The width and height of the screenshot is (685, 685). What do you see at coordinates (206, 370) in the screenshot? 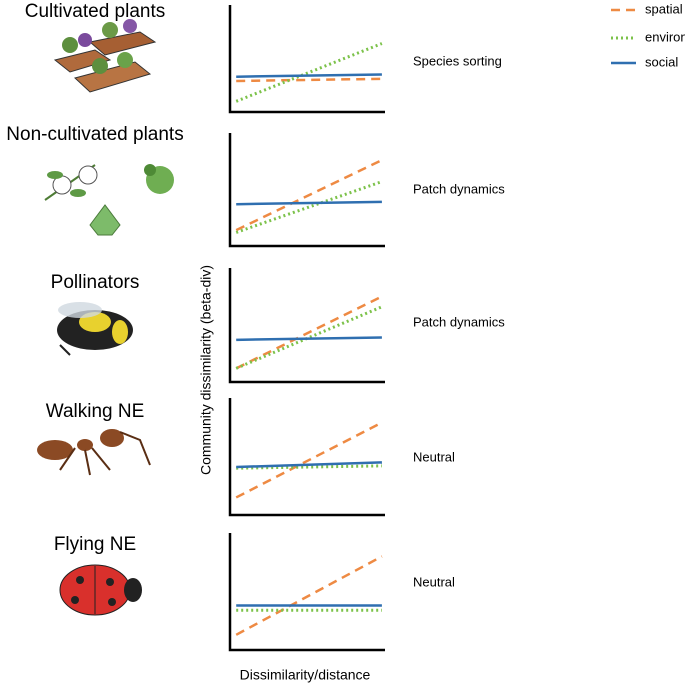
I see `y-axis-label: Community dissimilarity (beta-div)` at bounding box center [206, 370].